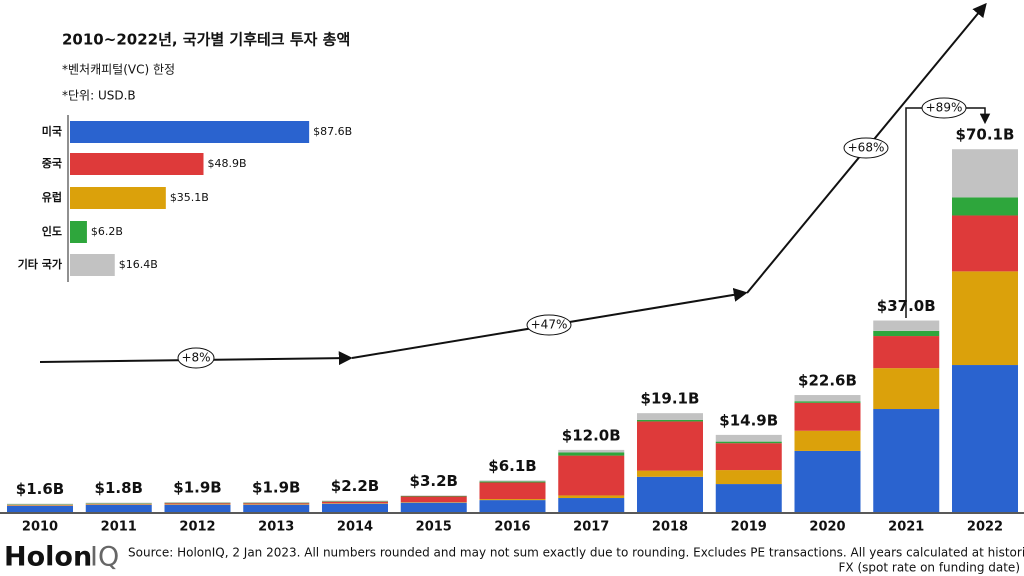  I want to click on total-label: $12.0B, so click(591, 435).